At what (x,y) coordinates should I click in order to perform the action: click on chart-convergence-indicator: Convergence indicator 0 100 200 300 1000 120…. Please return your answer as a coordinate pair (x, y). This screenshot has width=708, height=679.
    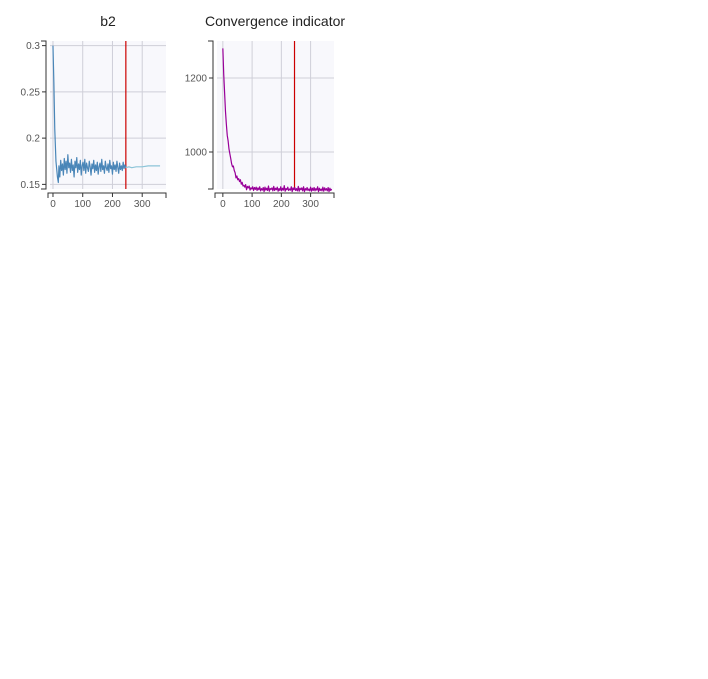
    Looking at the image, I should click on (265, 111).